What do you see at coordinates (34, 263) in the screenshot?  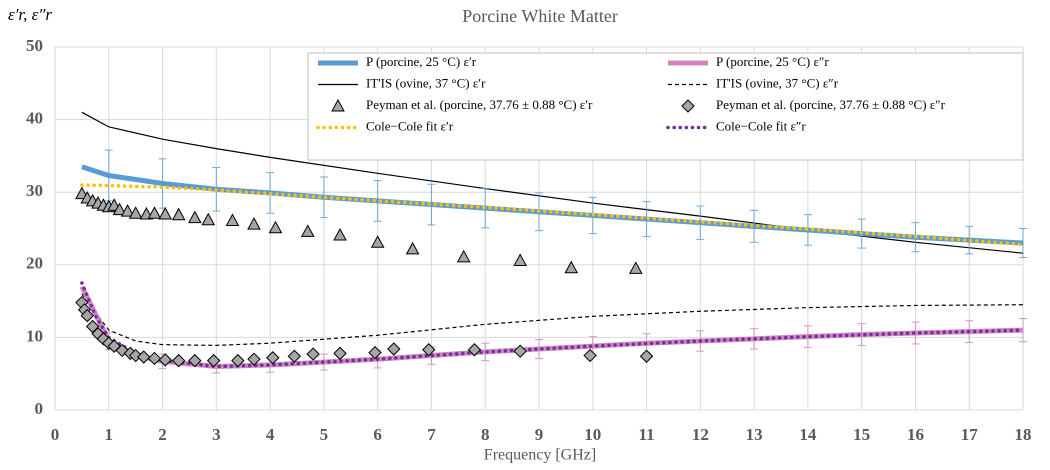 I see `y-tick-label: 20` at bounding box center [34, 263].